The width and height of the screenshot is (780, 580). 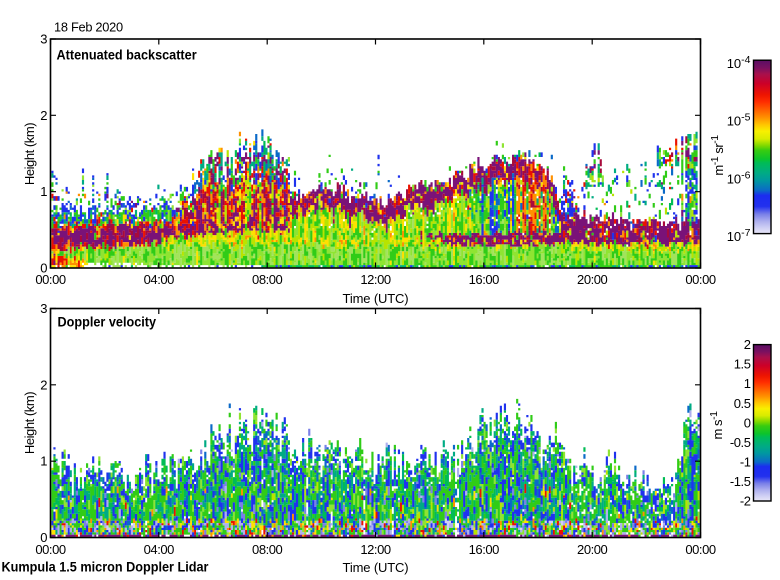 I want to click on svg-text: -0.5, so click(x=740, y=442).